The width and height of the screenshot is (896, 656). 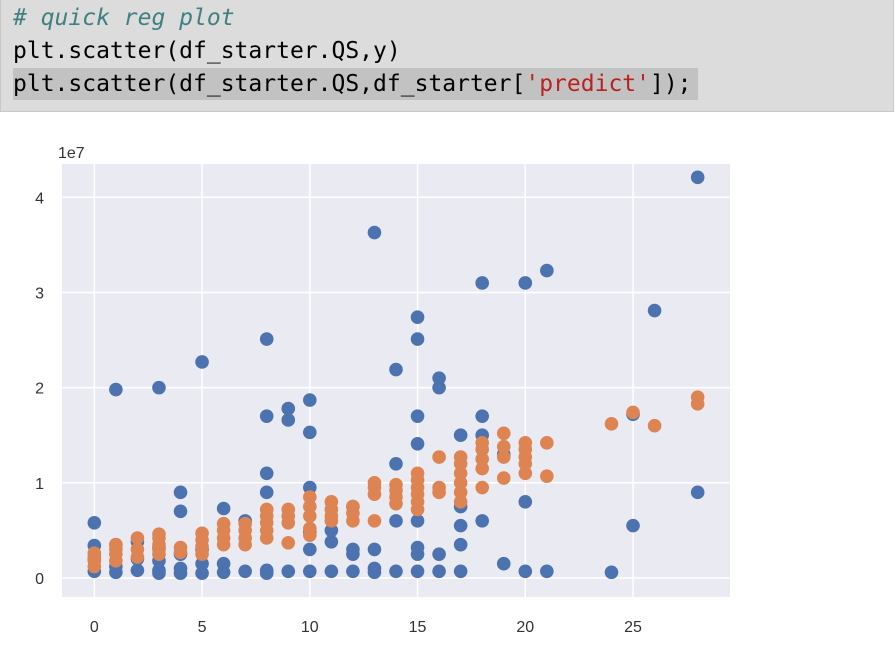 What do you see at coordinates (39, 579) in the screenshot?
I see `y-tick-label: 0` at bounding box center [39, 579].